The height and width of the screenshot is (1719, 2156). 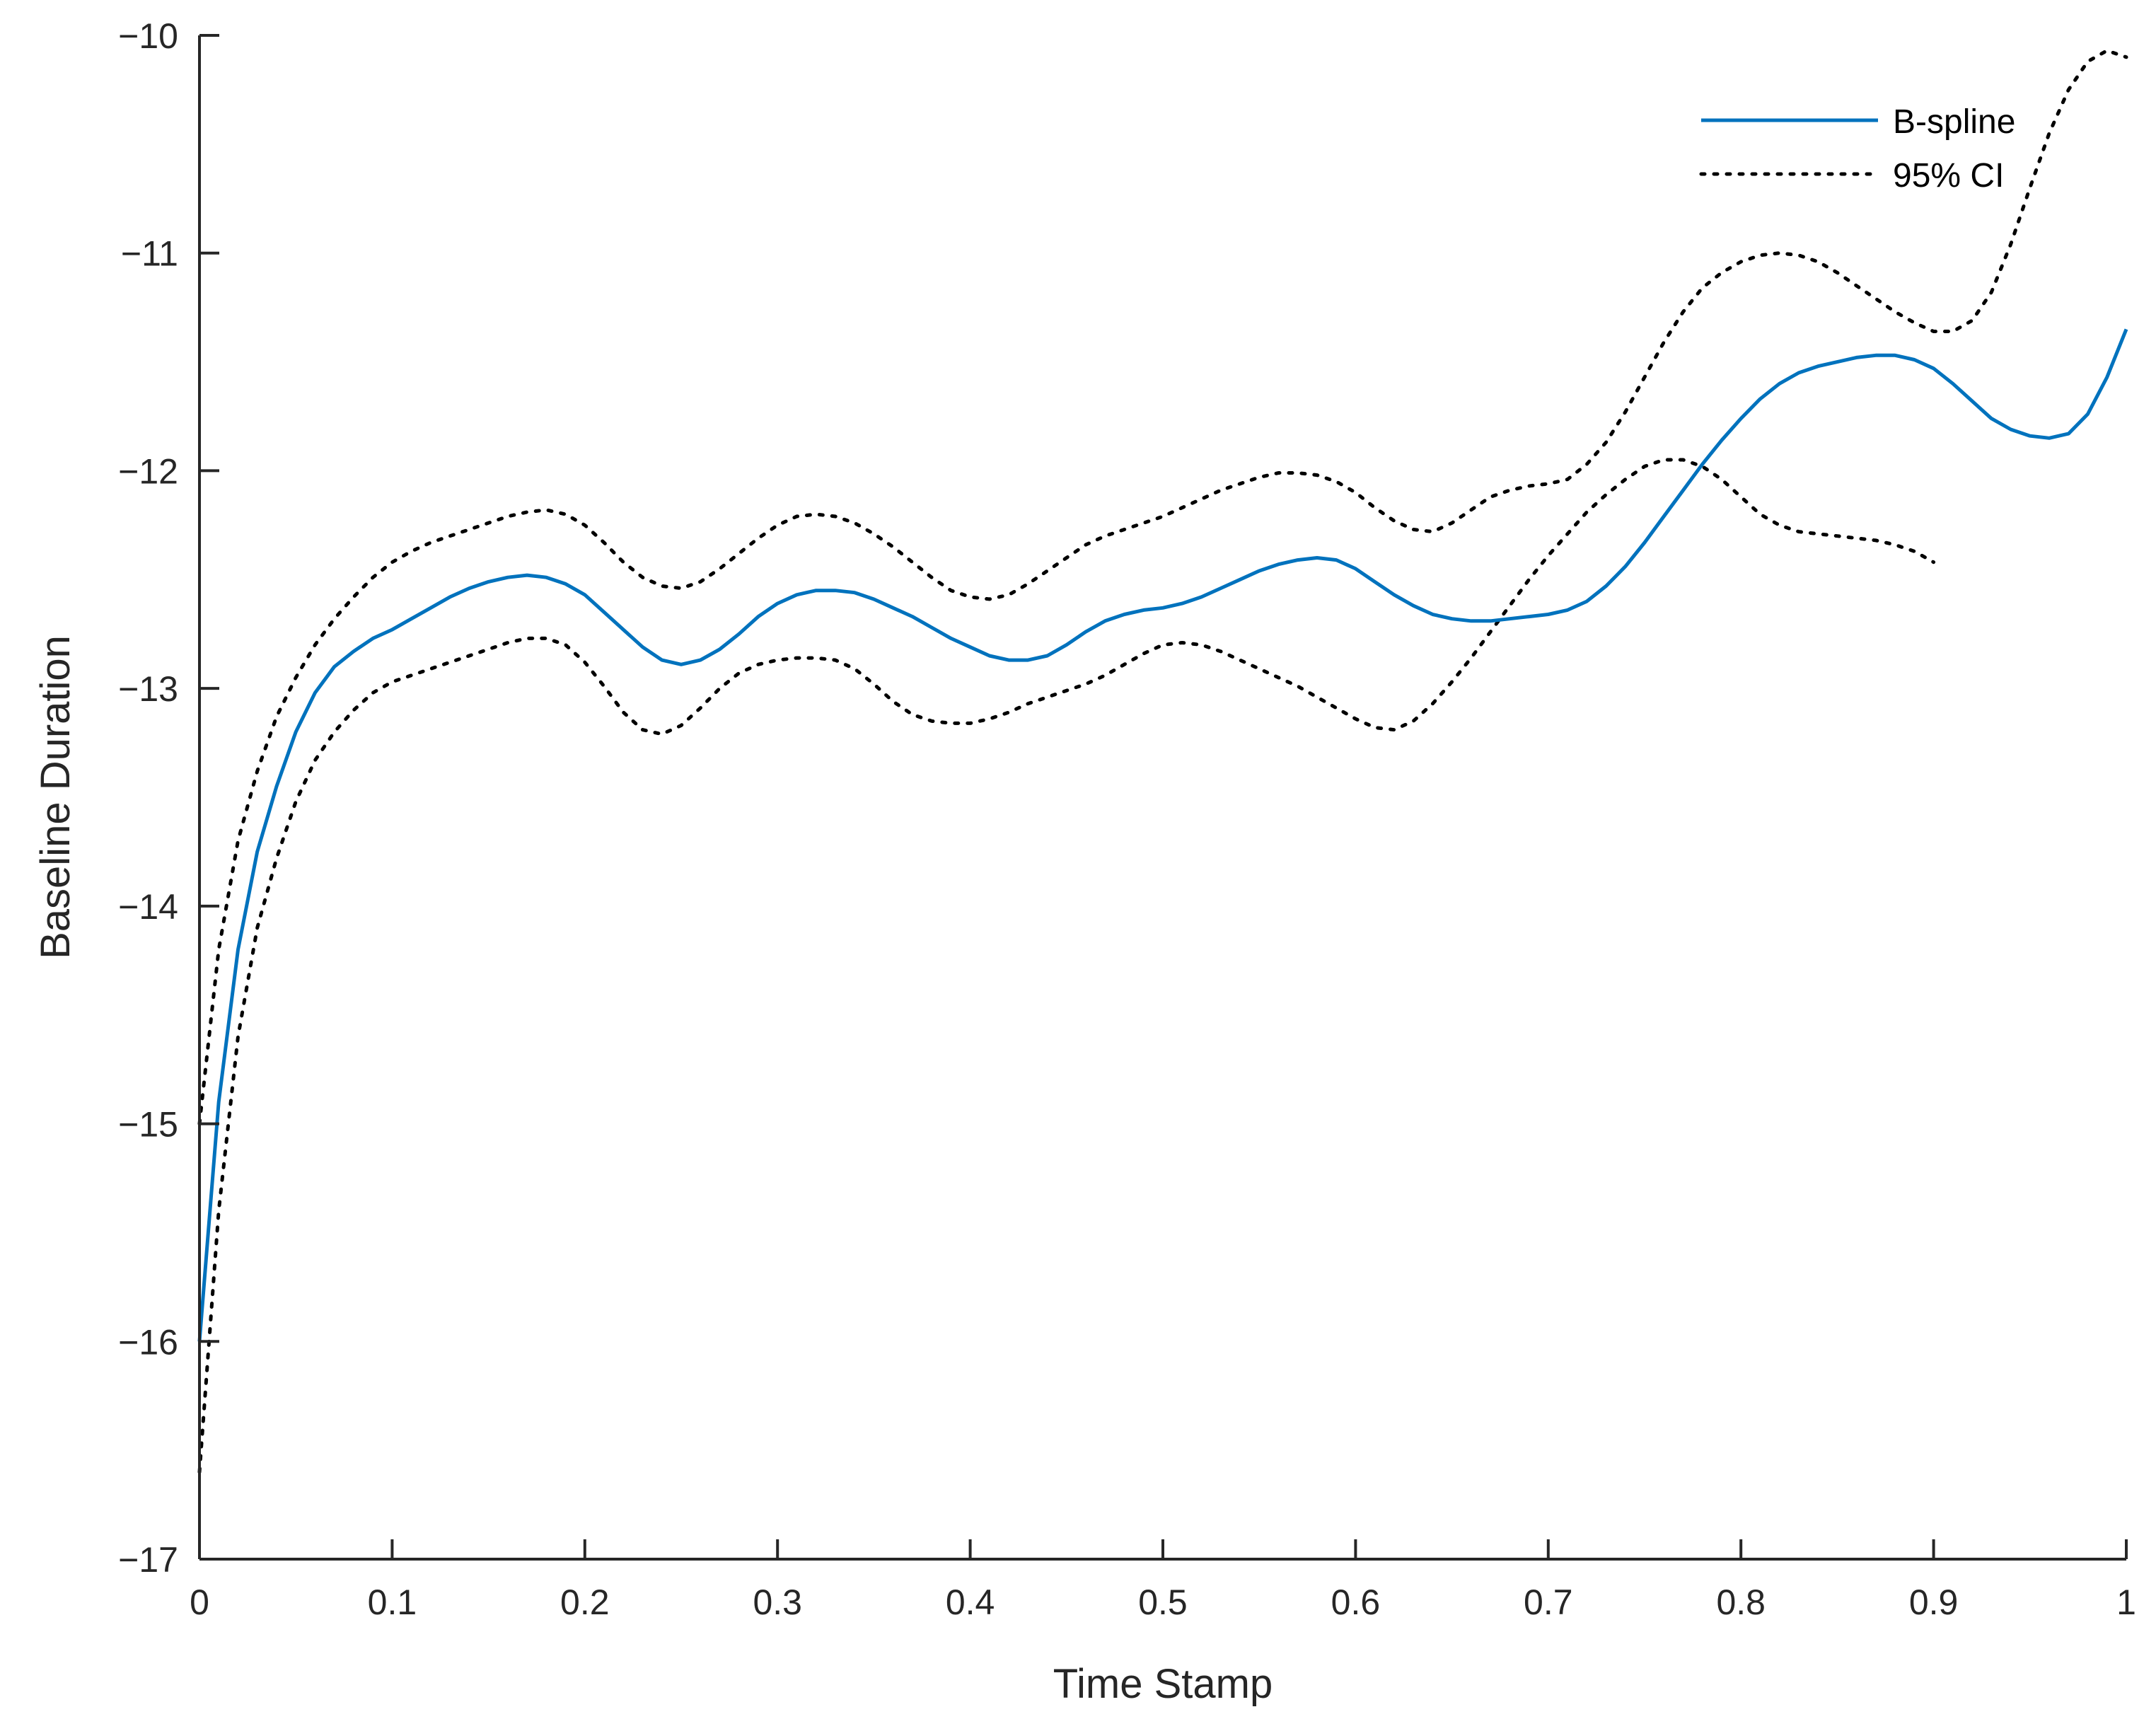 What do you see at coordinates (148, 36) in the screenshot?
I see `y-tick-label: −10` at bounding box center [148, 36].